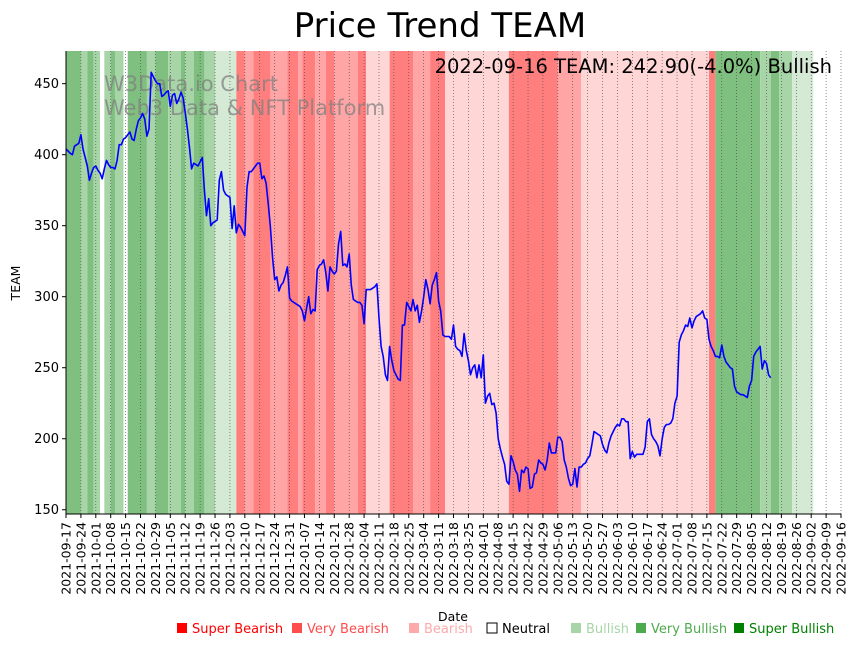 The width and height of the screenshot is (857, 646). I want to click on x-tick-label: 2021-12-03, so click(229, 558).